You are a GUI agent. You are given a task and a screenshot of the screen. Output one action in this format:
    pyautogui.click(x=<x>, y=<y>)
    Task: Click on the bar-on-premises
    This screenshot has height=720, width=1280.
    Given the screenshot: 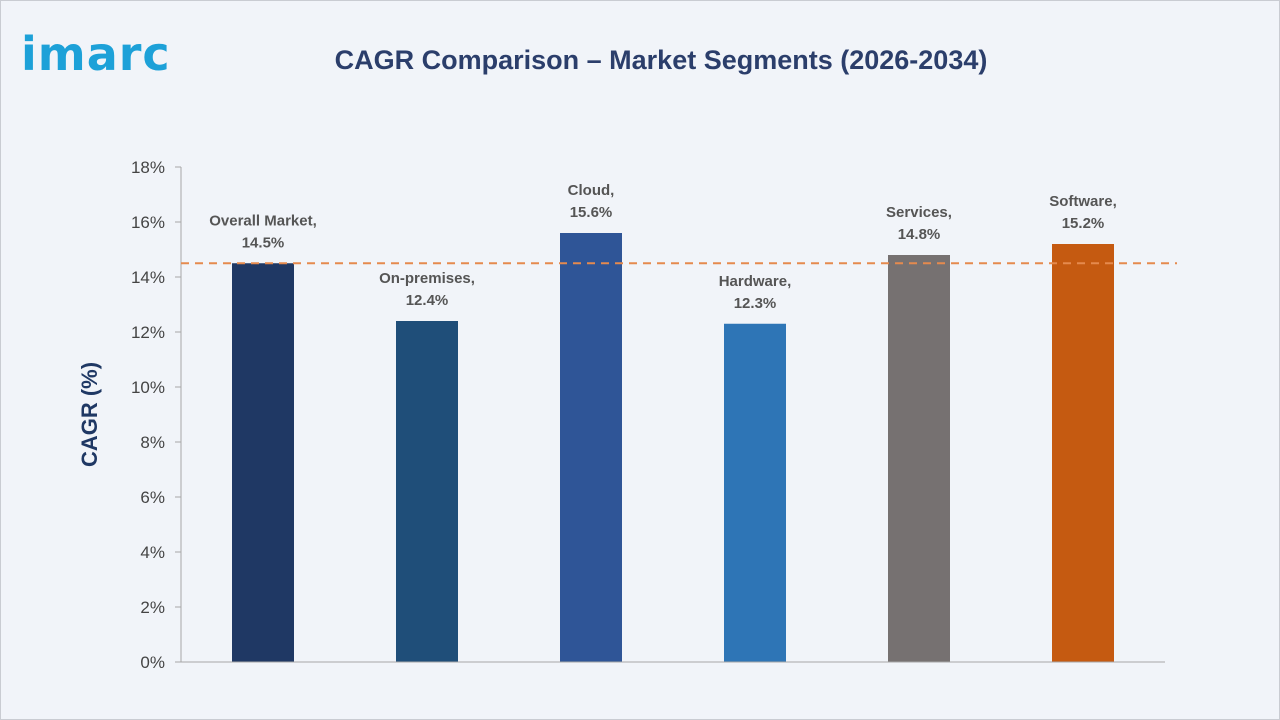 What is the action you would take?
    pyautogui.click(x=427, y=491)
    